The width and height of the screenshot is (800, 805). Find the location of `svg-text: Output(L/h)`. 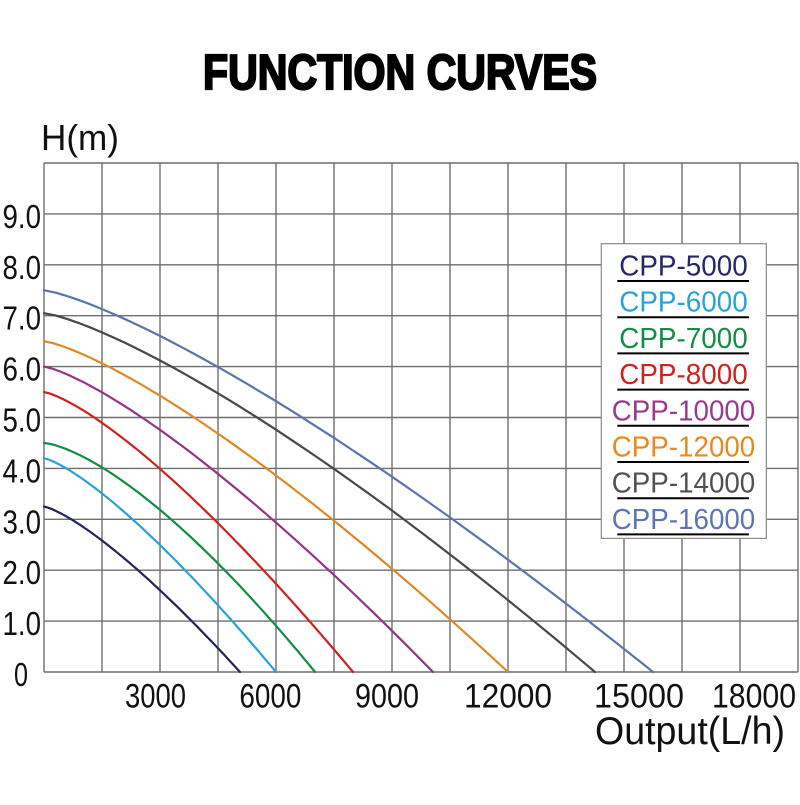

svg-text: Output(L/h) is located at coordinates (690, 731).